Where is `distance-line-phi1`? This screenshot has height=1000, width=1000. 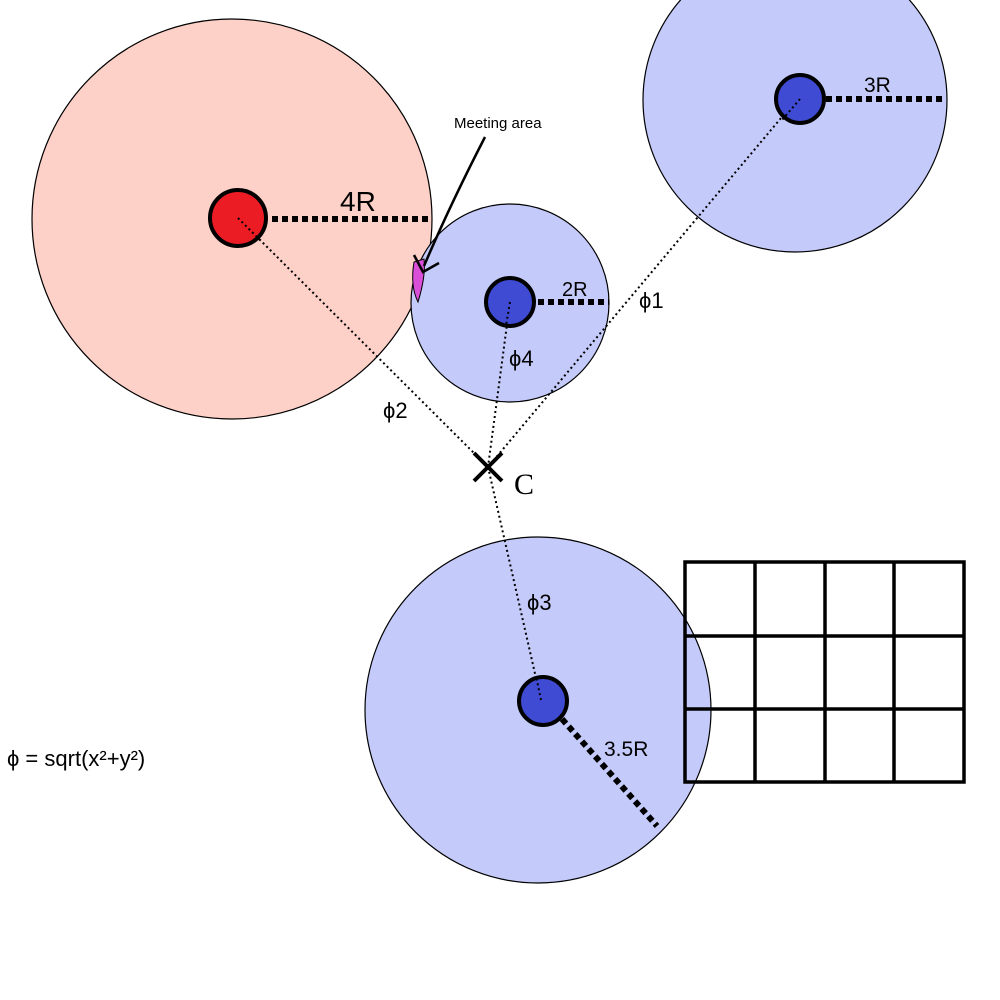 distance-line-phi1 is located at coordinates (642, 283).